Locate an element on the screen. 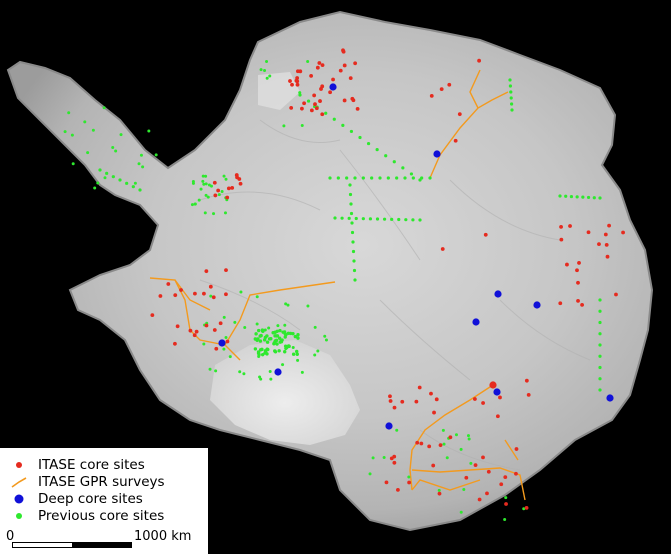 The height and width of the screenshot is (554, 671). legend-item-previous-core: Previous core sites is located at coordinates (87, 516).